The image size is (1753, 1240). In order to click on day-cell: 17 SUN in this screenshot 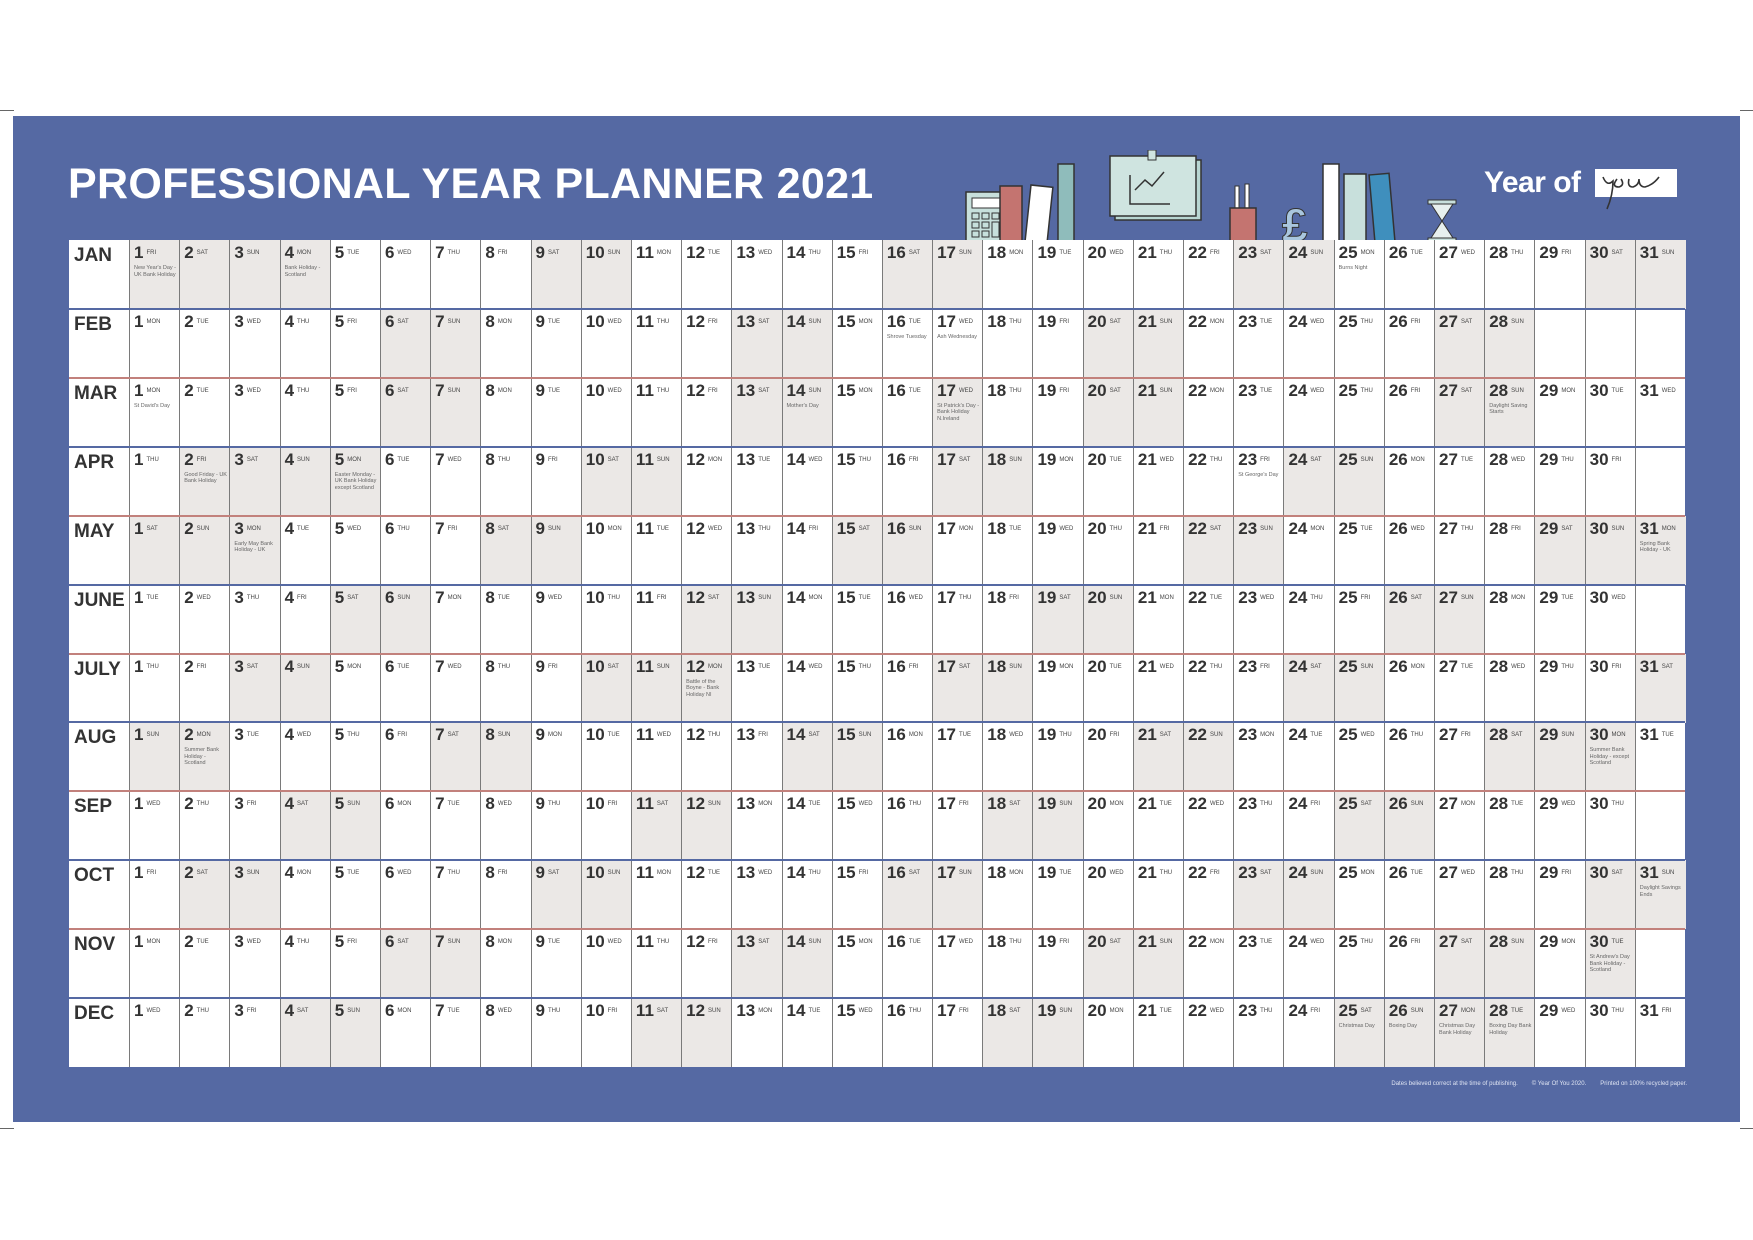, I will do `click(958, 274)`.